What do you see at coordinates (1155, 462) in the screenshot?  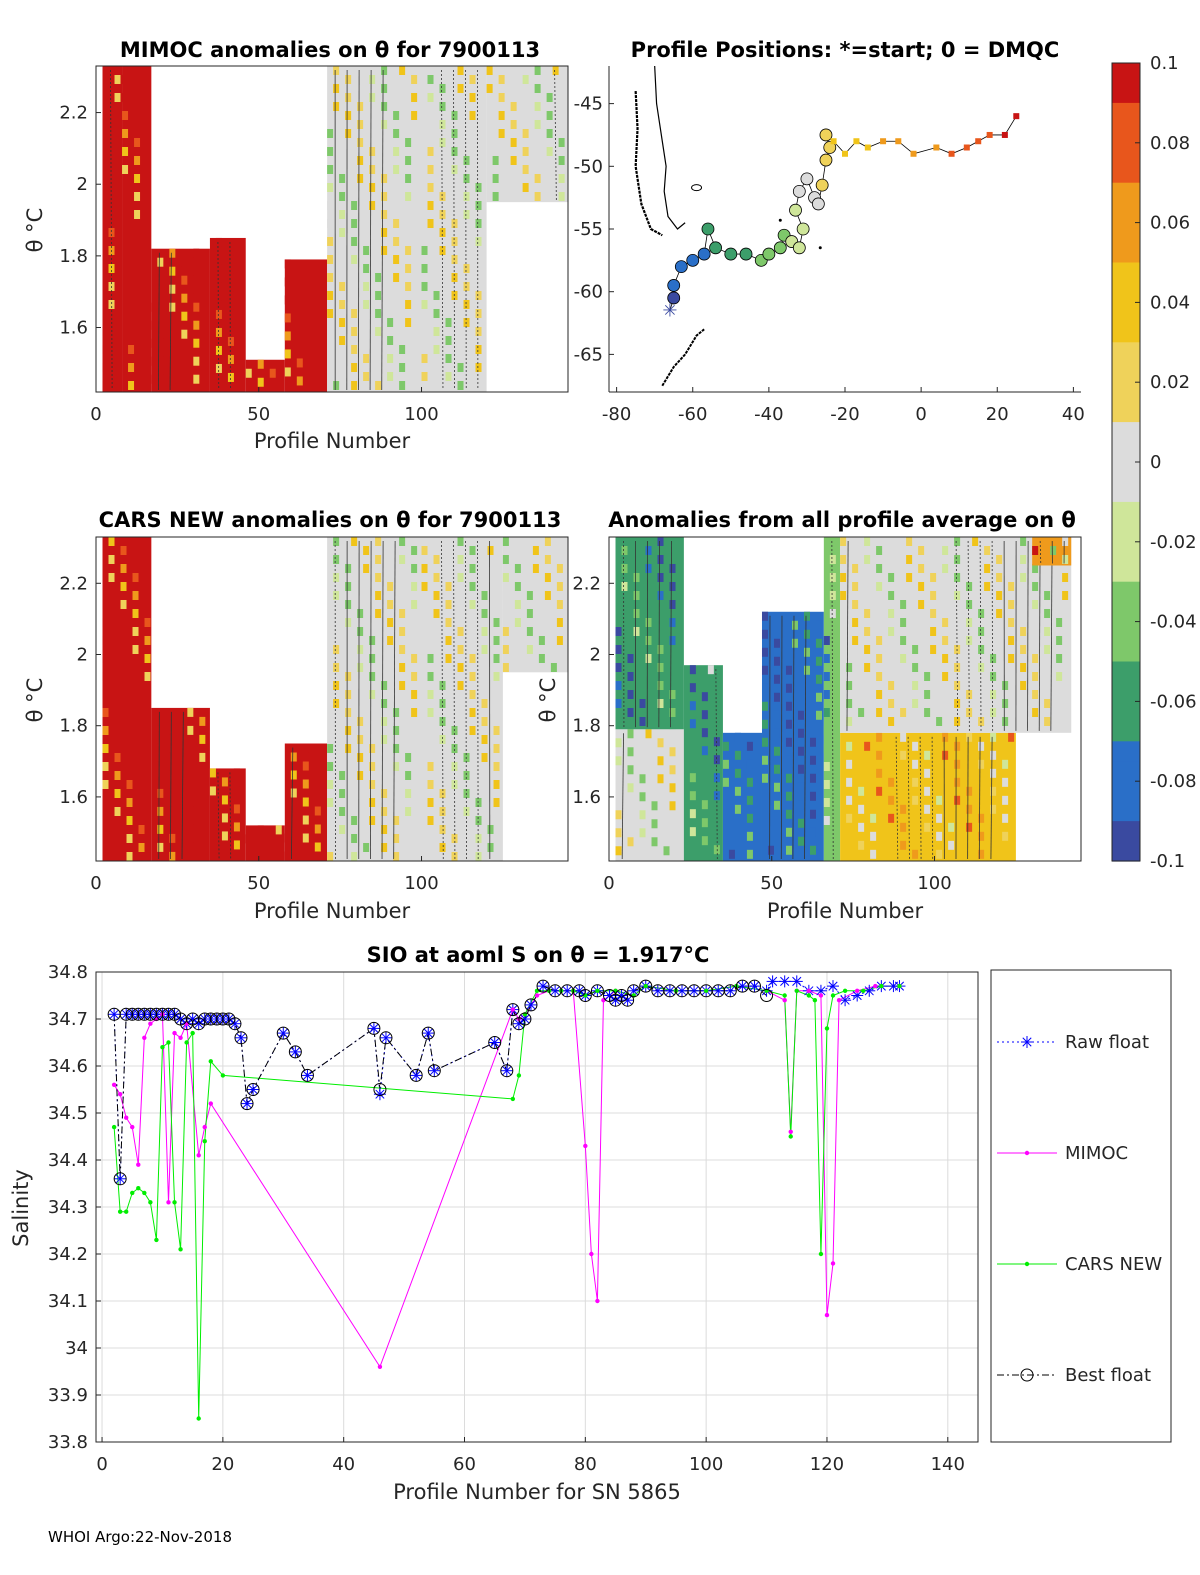 I see `colorbar-tick-label: 0` at bounding box center [1155, 462].